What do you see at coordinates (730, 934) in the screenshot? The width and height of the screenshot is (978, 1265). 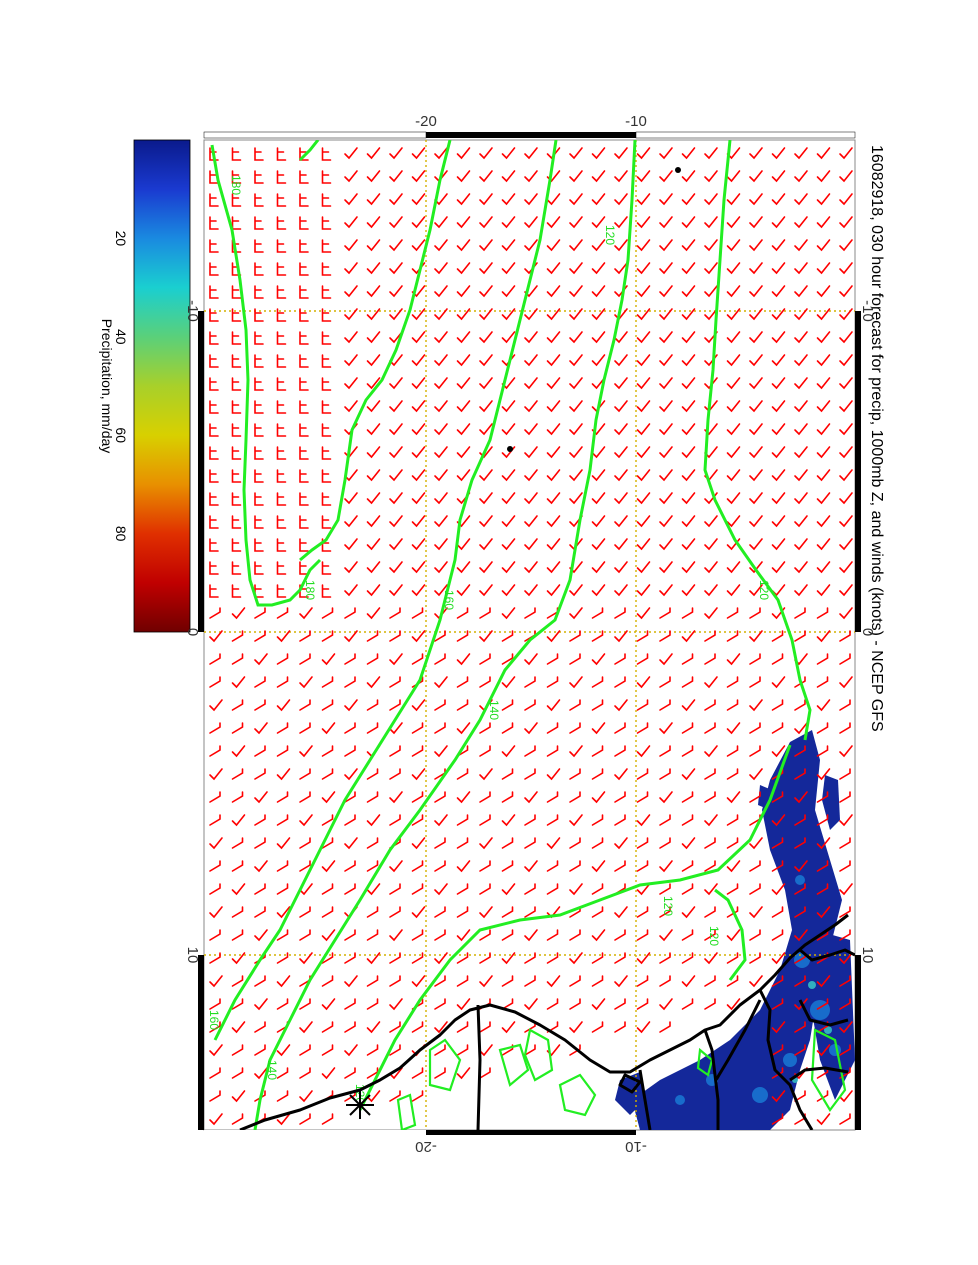 I see `contour-120-c` at bounding box center [730, 934].